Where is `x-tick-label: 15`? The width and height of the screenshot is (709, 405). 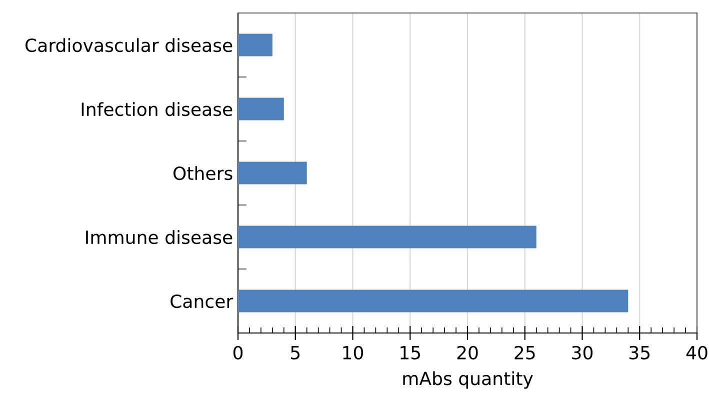 x-tick-label: 15 is located at coordinates (410, 353).